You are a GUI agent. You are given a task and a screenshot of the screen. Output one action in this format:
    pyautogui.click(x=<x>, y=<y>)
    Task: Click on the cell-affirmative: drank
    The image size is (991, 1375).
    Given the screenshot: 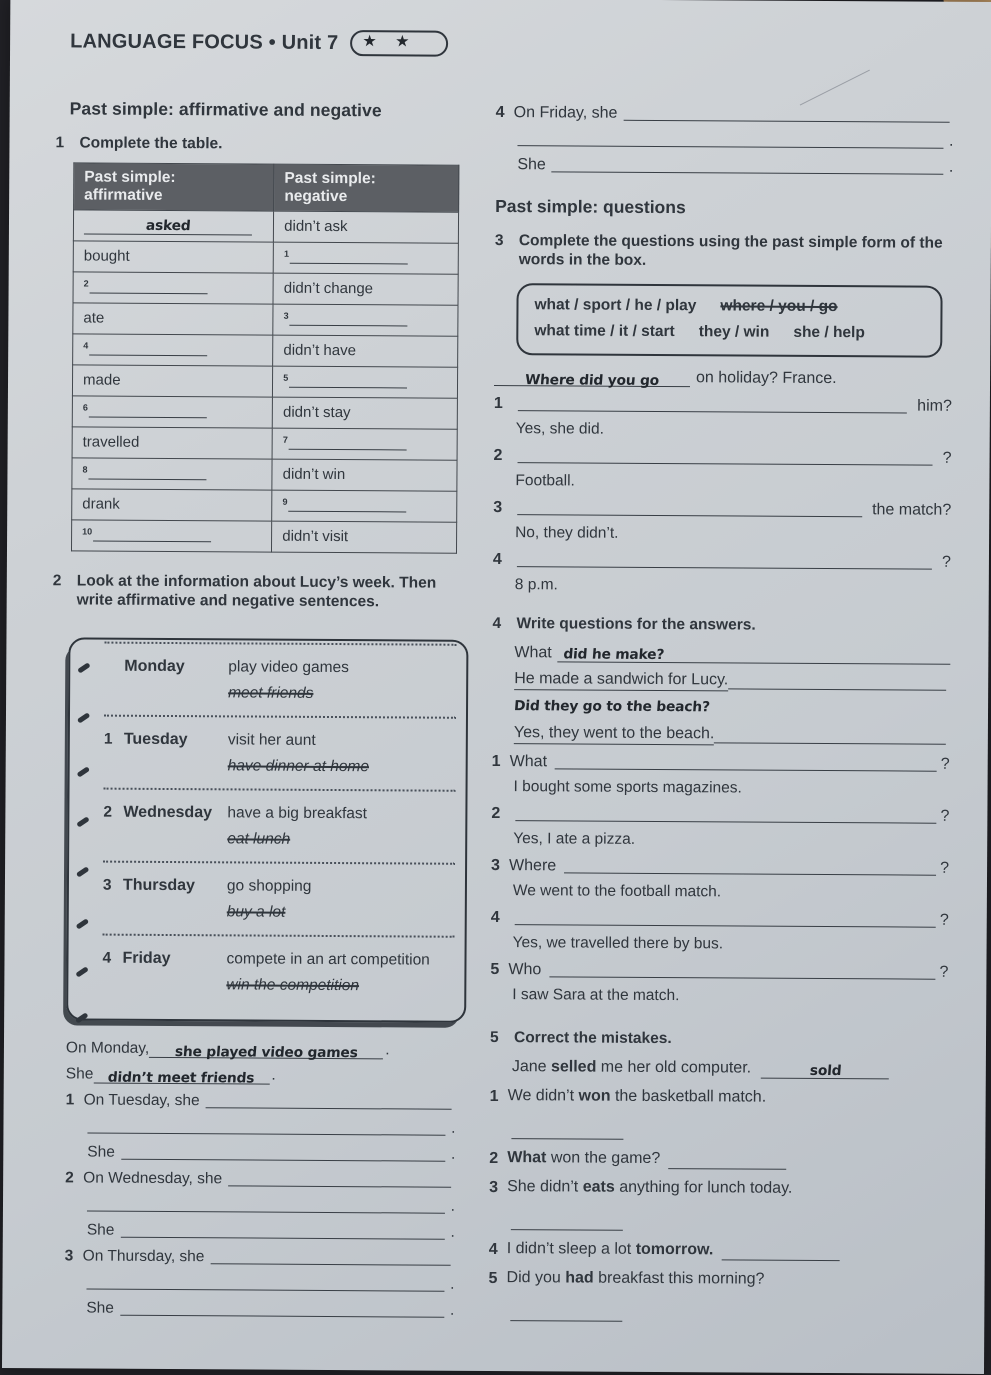 What is the action you would take?
    pyautogui.click(x=172, y=504)
    